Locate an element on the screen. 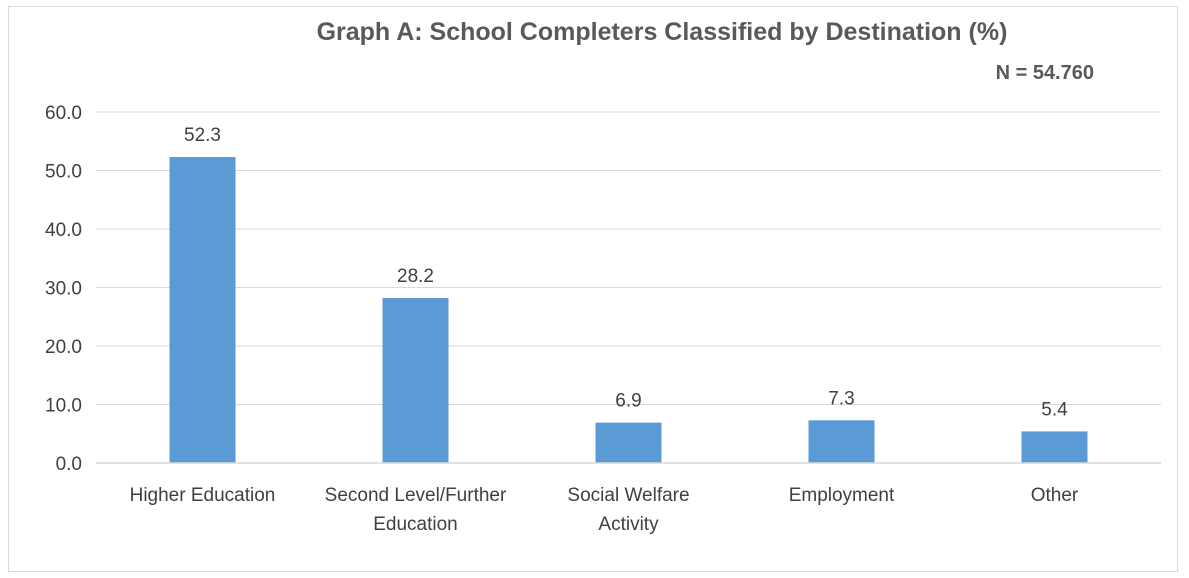  y-tick-label: 50.0 is located at coordinates (63, 172).